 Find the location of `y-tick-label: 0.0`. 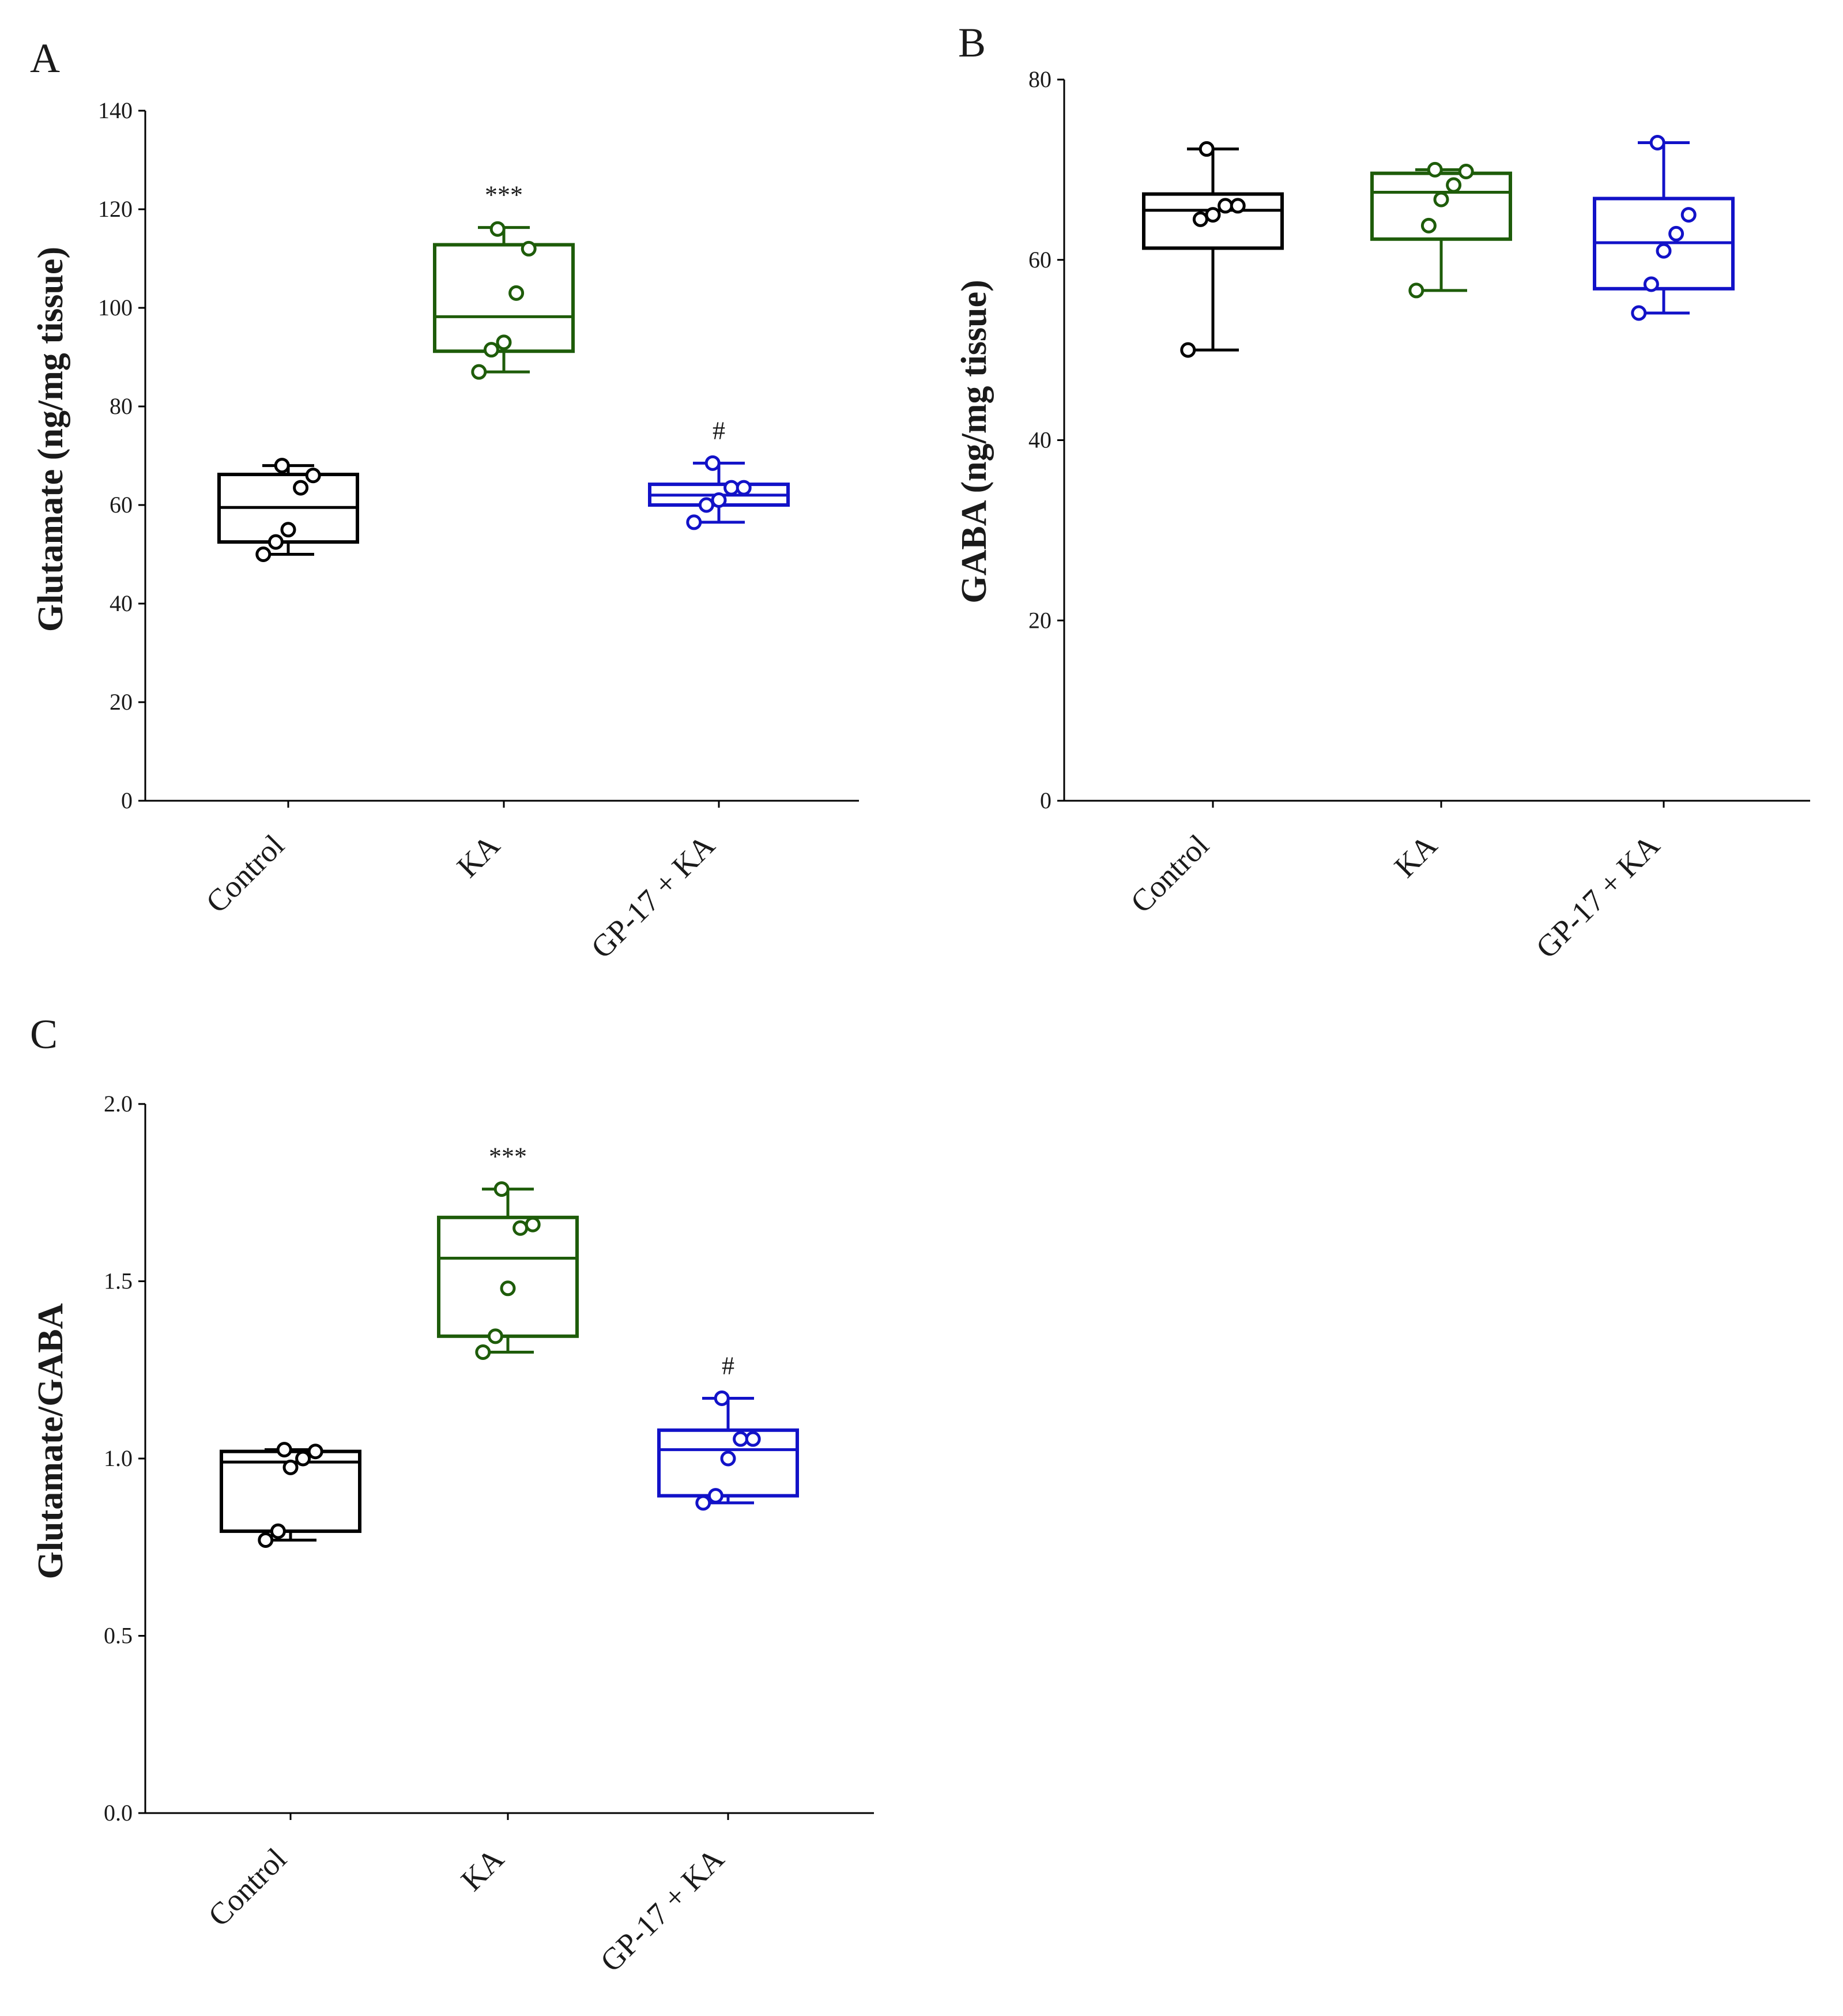

y-tick-label: 0.0 is located at coordinates (119, 1813).